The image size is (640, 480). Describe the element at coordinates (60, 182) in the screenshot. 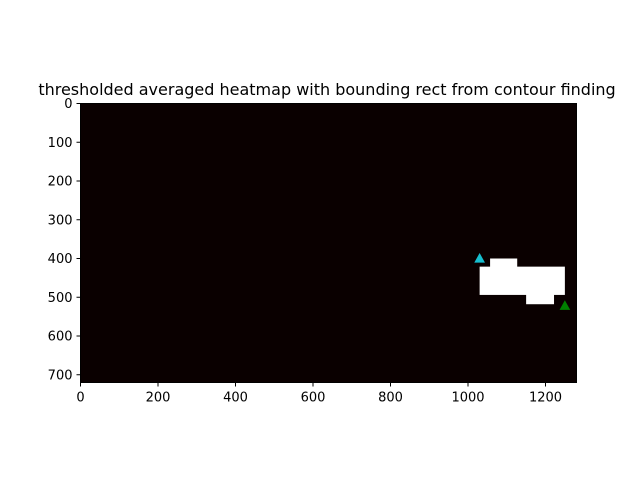

I see `y-tick-label: 200` at that location.